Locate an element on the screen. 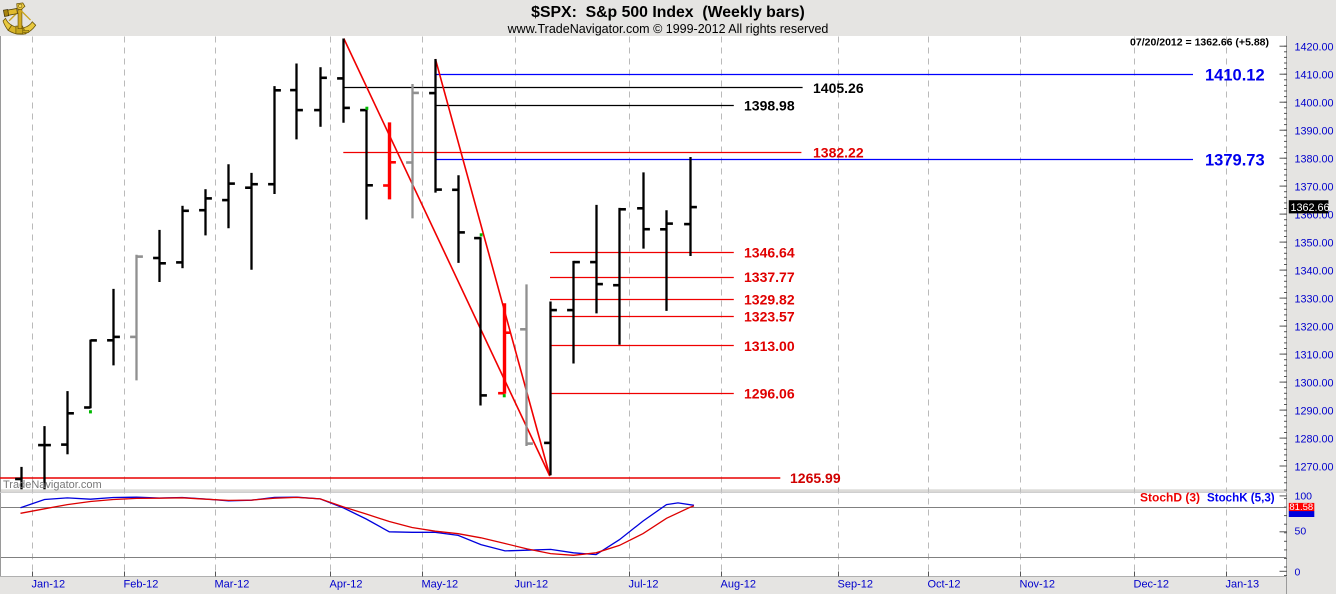 The width and height of the screenshot is (1336, 594). svg-text: Feb-12 is located at coordinates (141, 585).